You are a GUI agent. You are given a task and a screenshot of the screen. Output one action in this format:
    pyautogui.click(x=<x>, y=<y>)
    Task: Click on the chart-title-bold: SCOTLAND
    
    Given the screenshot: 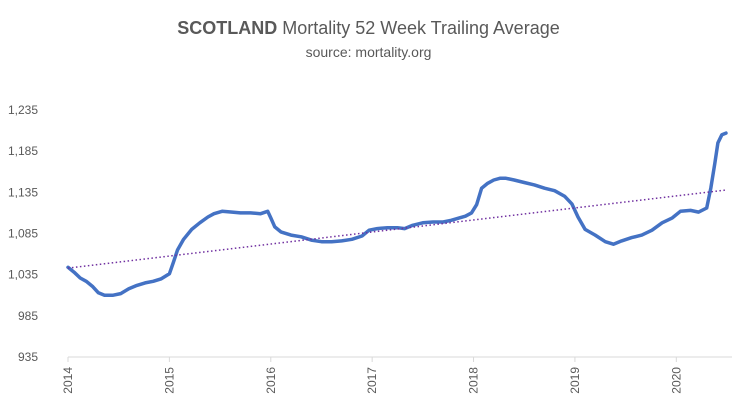 What is the action you would take?
    pyautogui.click(x=227, y=28)
    